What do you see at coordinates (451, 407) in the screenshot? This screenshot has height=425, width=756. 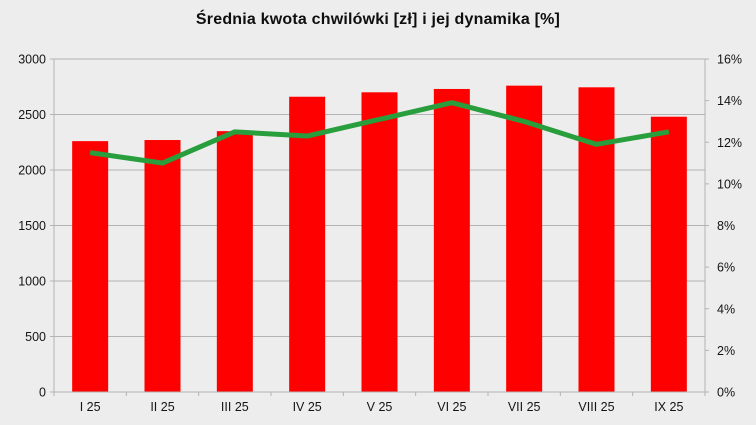 I see `x-axis-label: VI 25` at bounding box center [451, 407].